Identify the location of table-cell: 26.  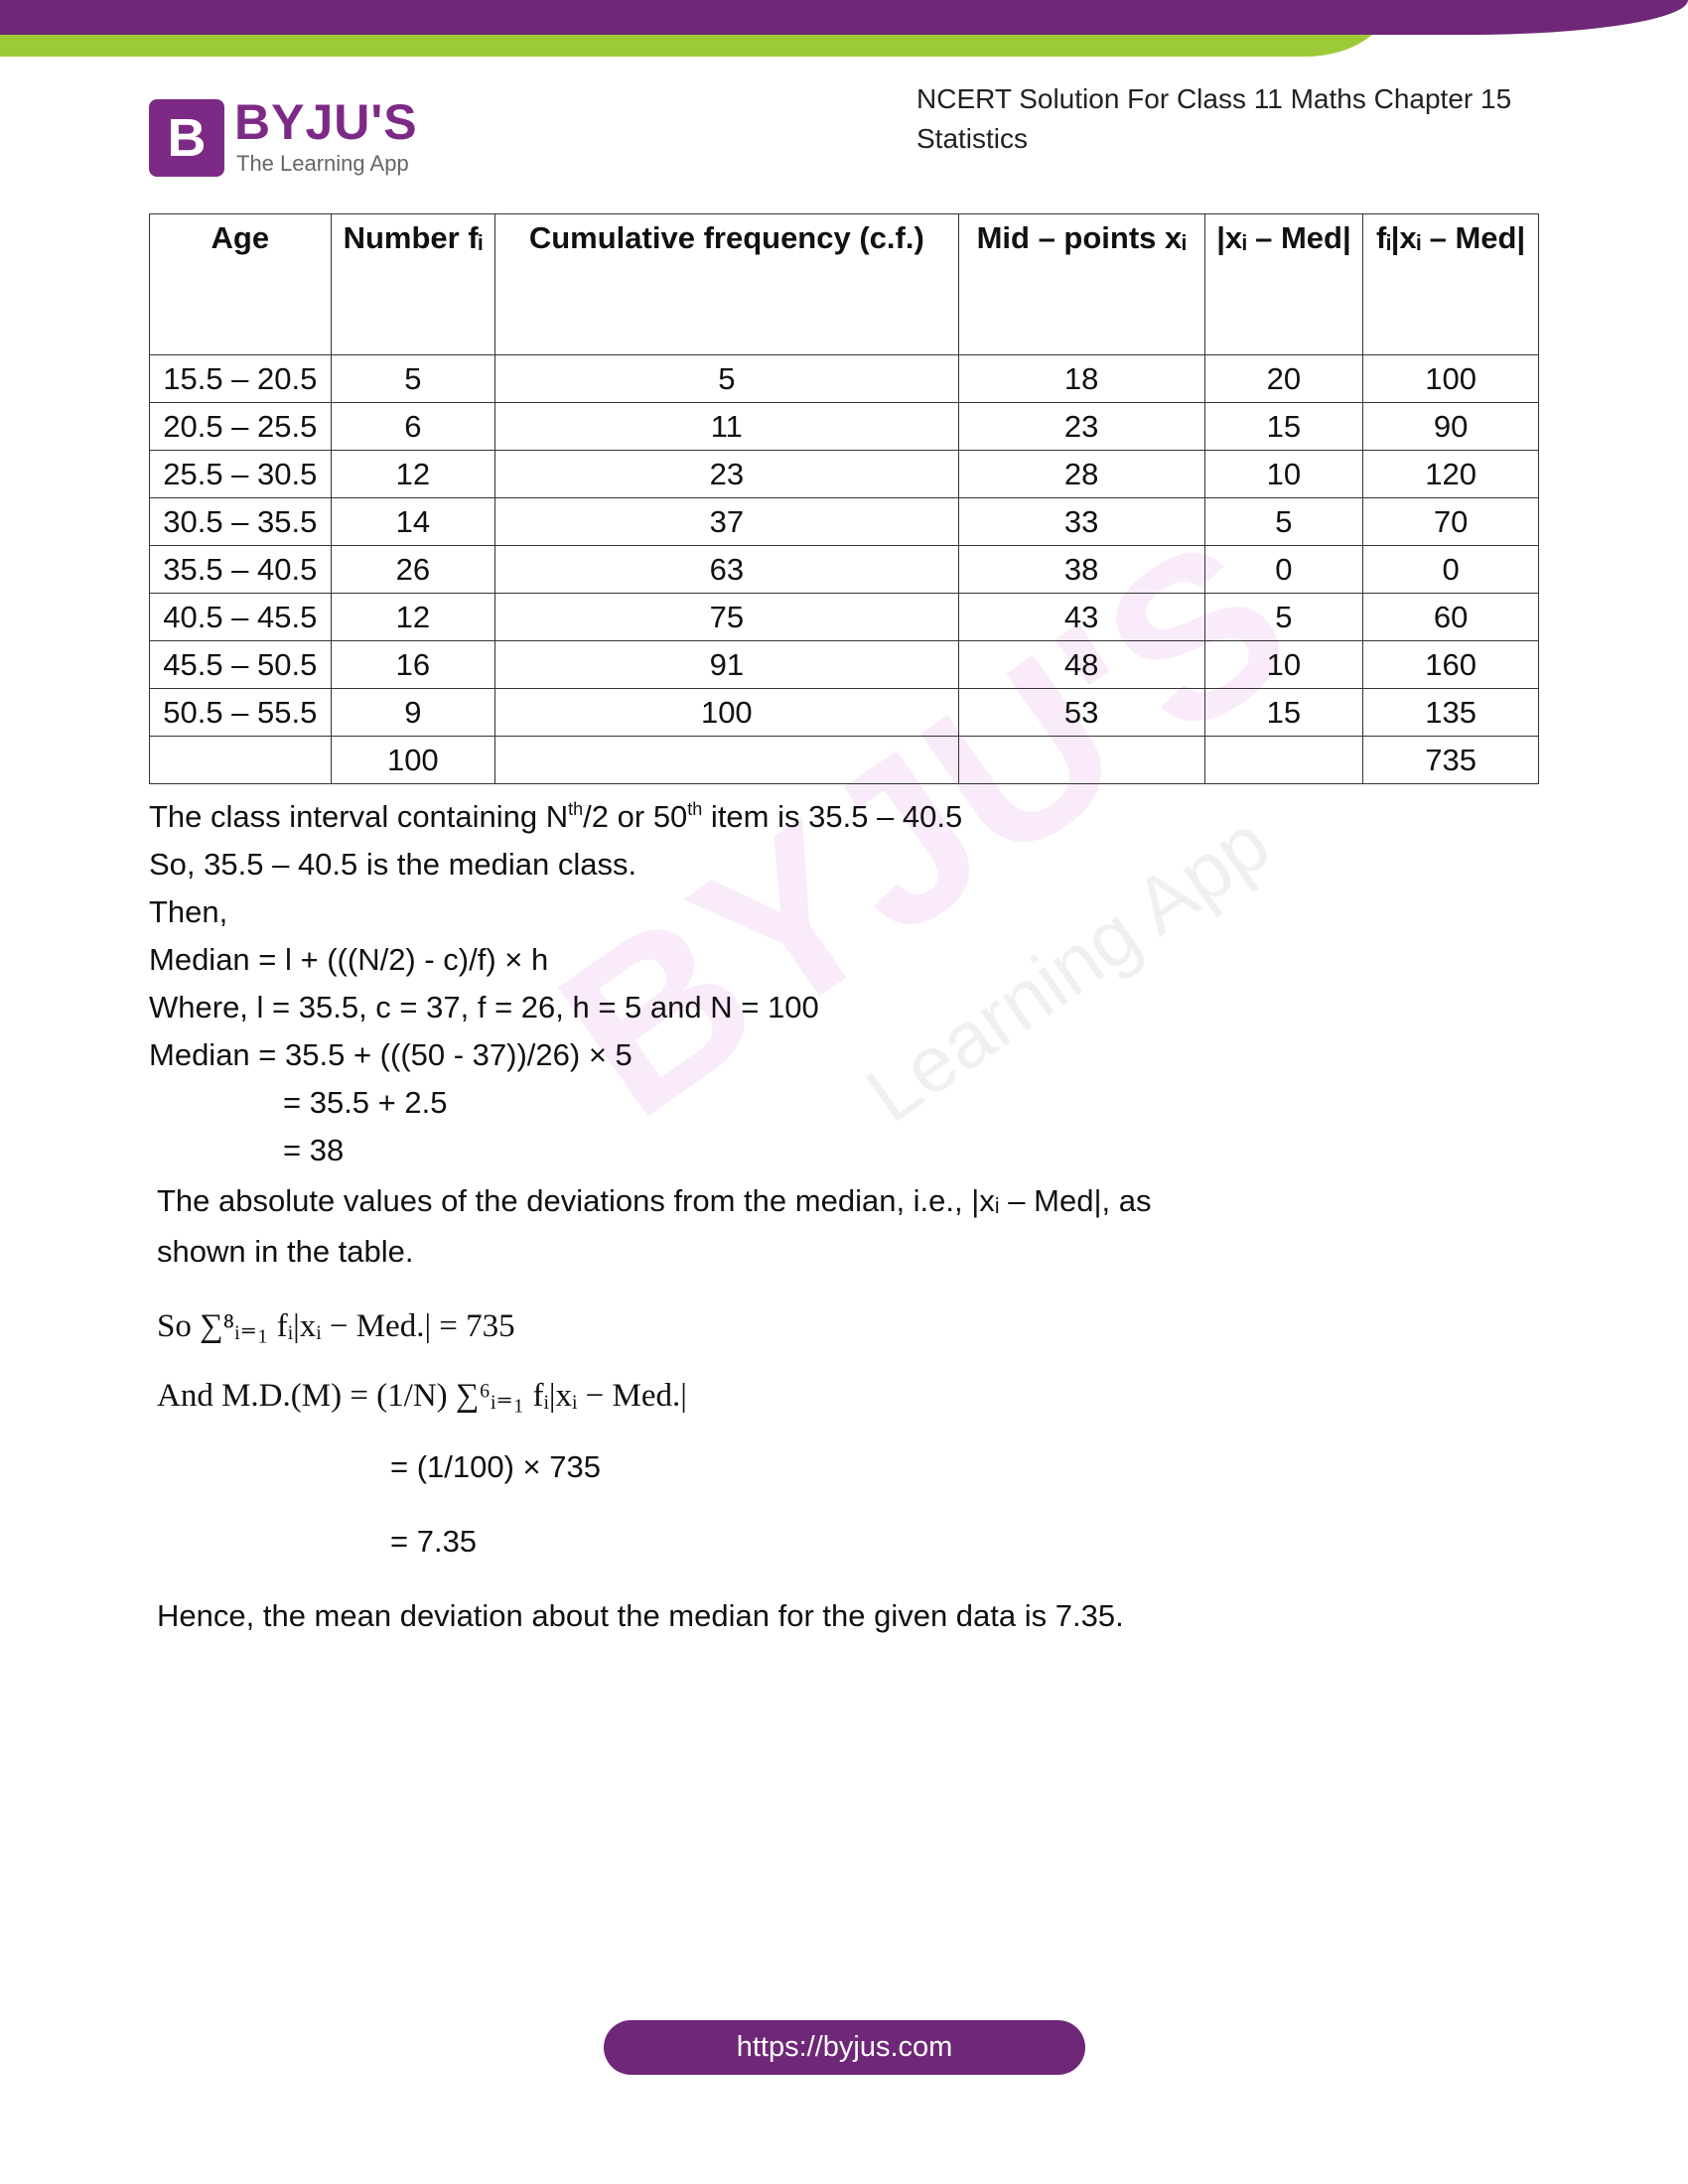
(413, 569).